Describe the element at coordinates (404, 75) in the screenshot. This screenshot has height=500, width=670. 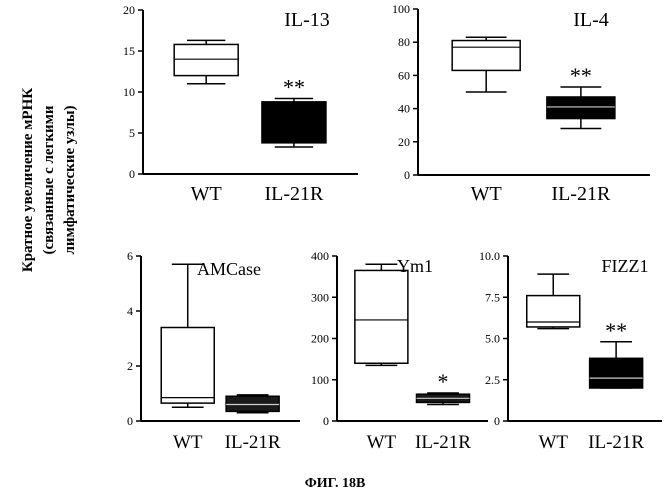
I see `y-tick-label: 60` at that location.